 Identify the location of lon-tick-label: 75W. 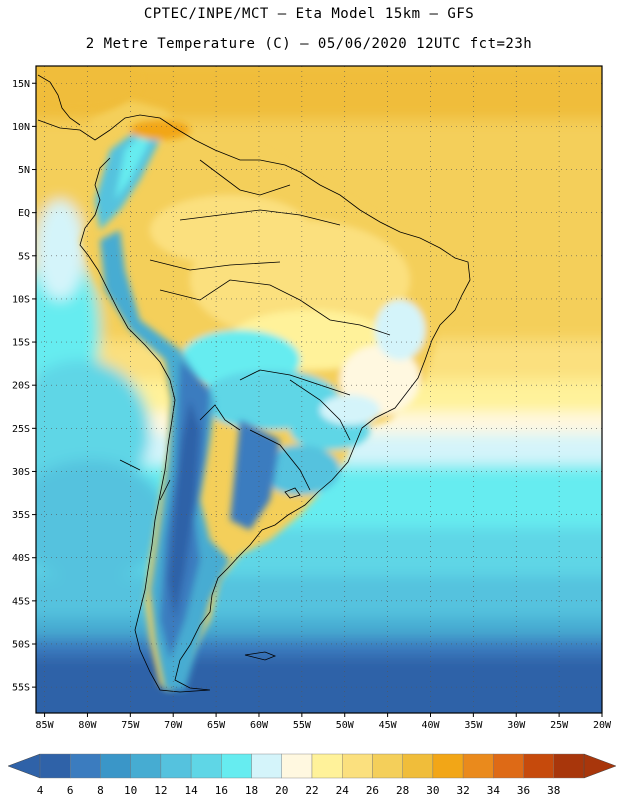
(130, 725).